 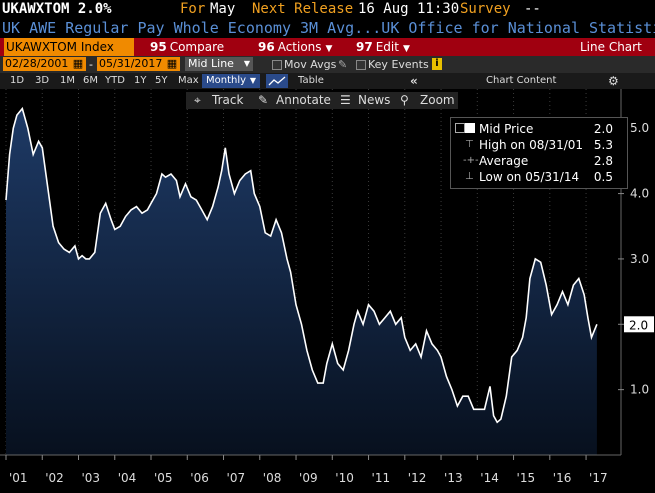 What do you see at coordinates (611, 47) in the screenshot?
I see `view-title: Line Chart` at bounding box center [611, 47].